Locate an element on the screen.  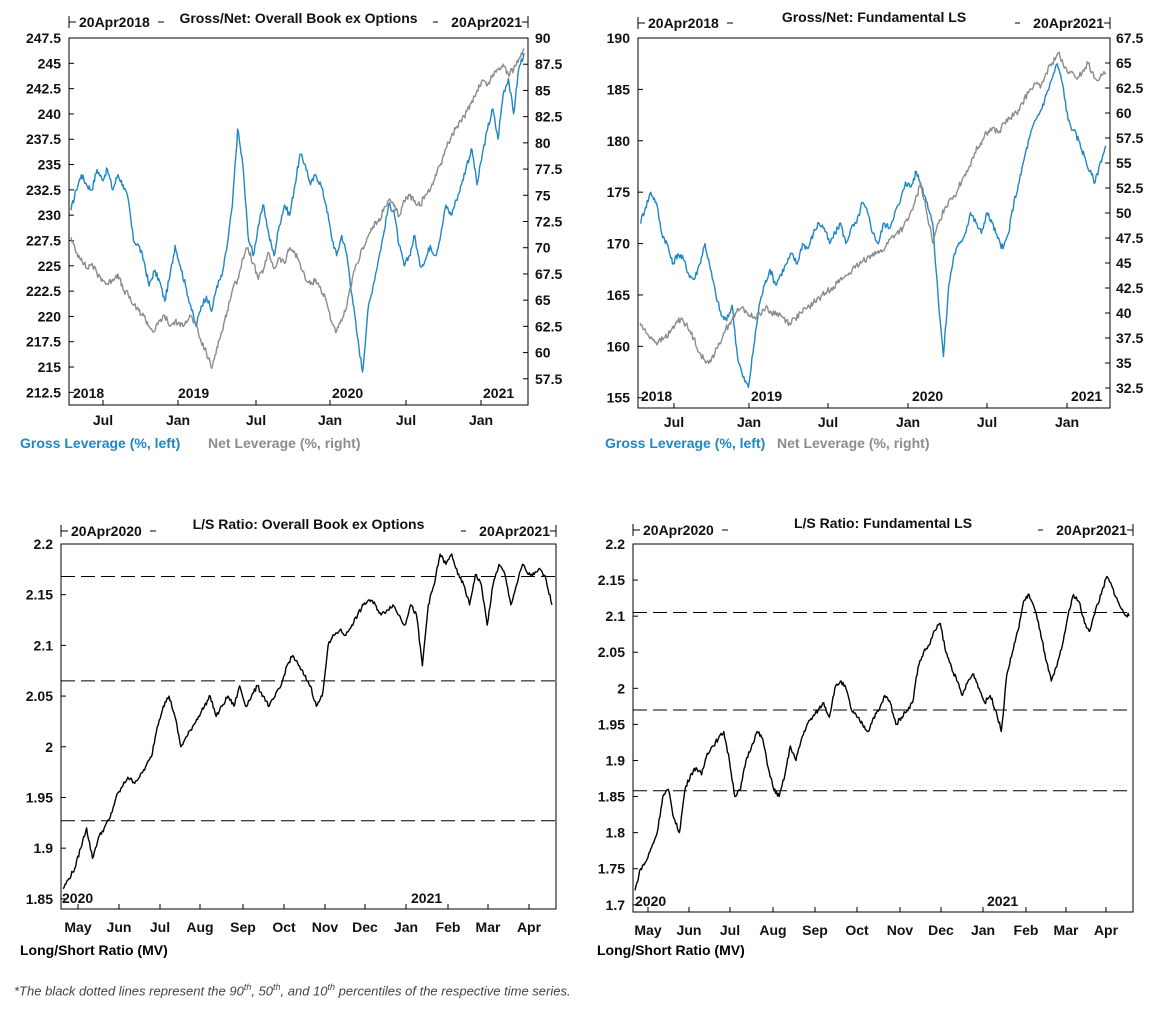
y-tick-label: 227.5 is located at coordinates (43, 240).